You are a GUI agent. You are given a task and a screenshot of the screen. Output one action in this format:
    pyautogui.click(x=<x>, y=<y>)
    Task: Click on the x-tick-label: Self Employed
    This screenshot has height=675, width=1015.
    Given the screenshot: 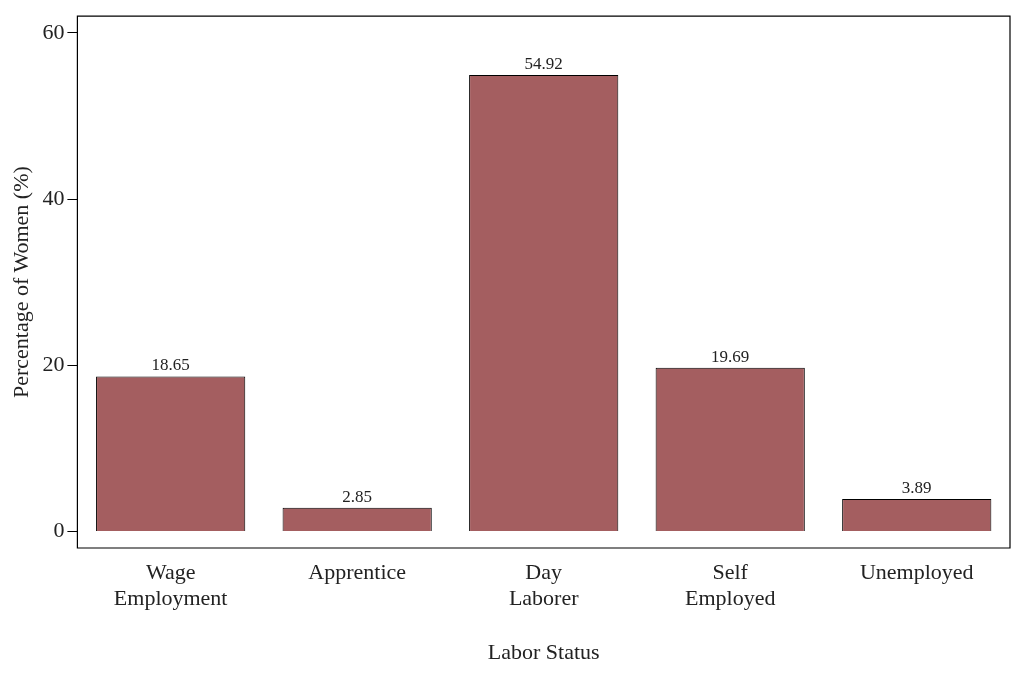 What is the action you would take?
    pyautogui.click(x=730, y=584)
    